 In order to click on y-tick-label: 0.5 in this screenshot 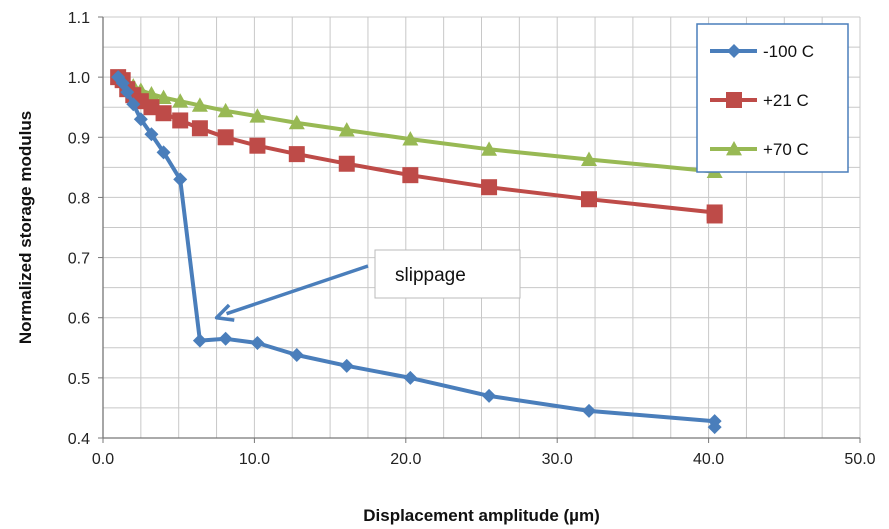, I will do `click(79, 379)`.